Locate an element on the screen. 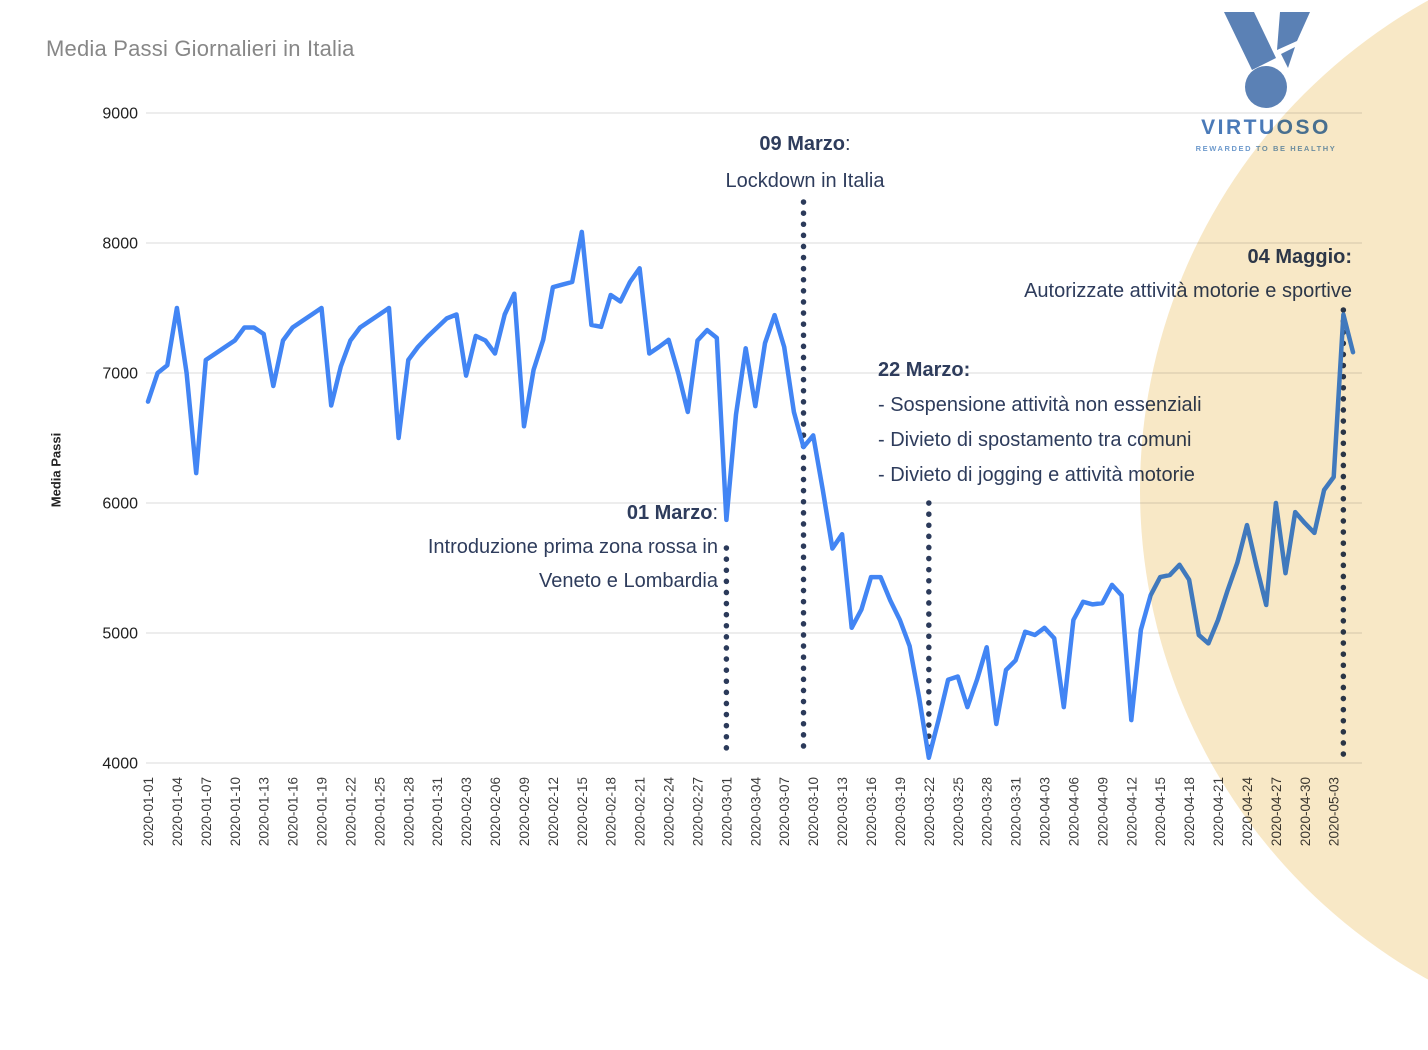  annotation-title: 01 Marzo: is located at coordinates (672, 513).